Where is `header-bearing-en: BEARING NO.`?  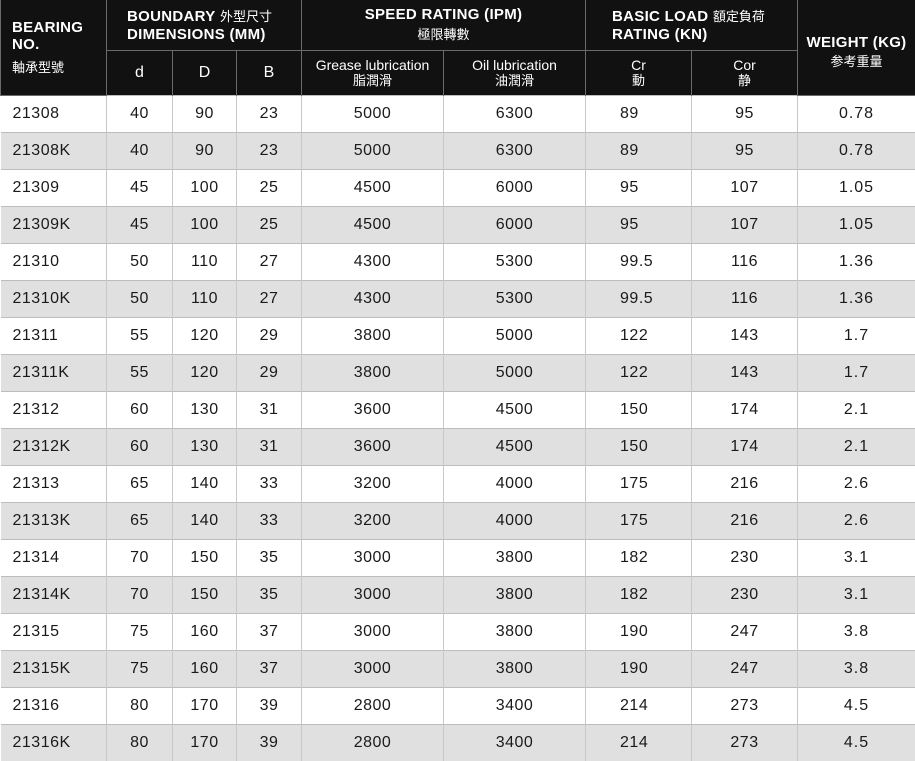 header-bearing-en: BEARING NO. is located at coordinates (59, 36).